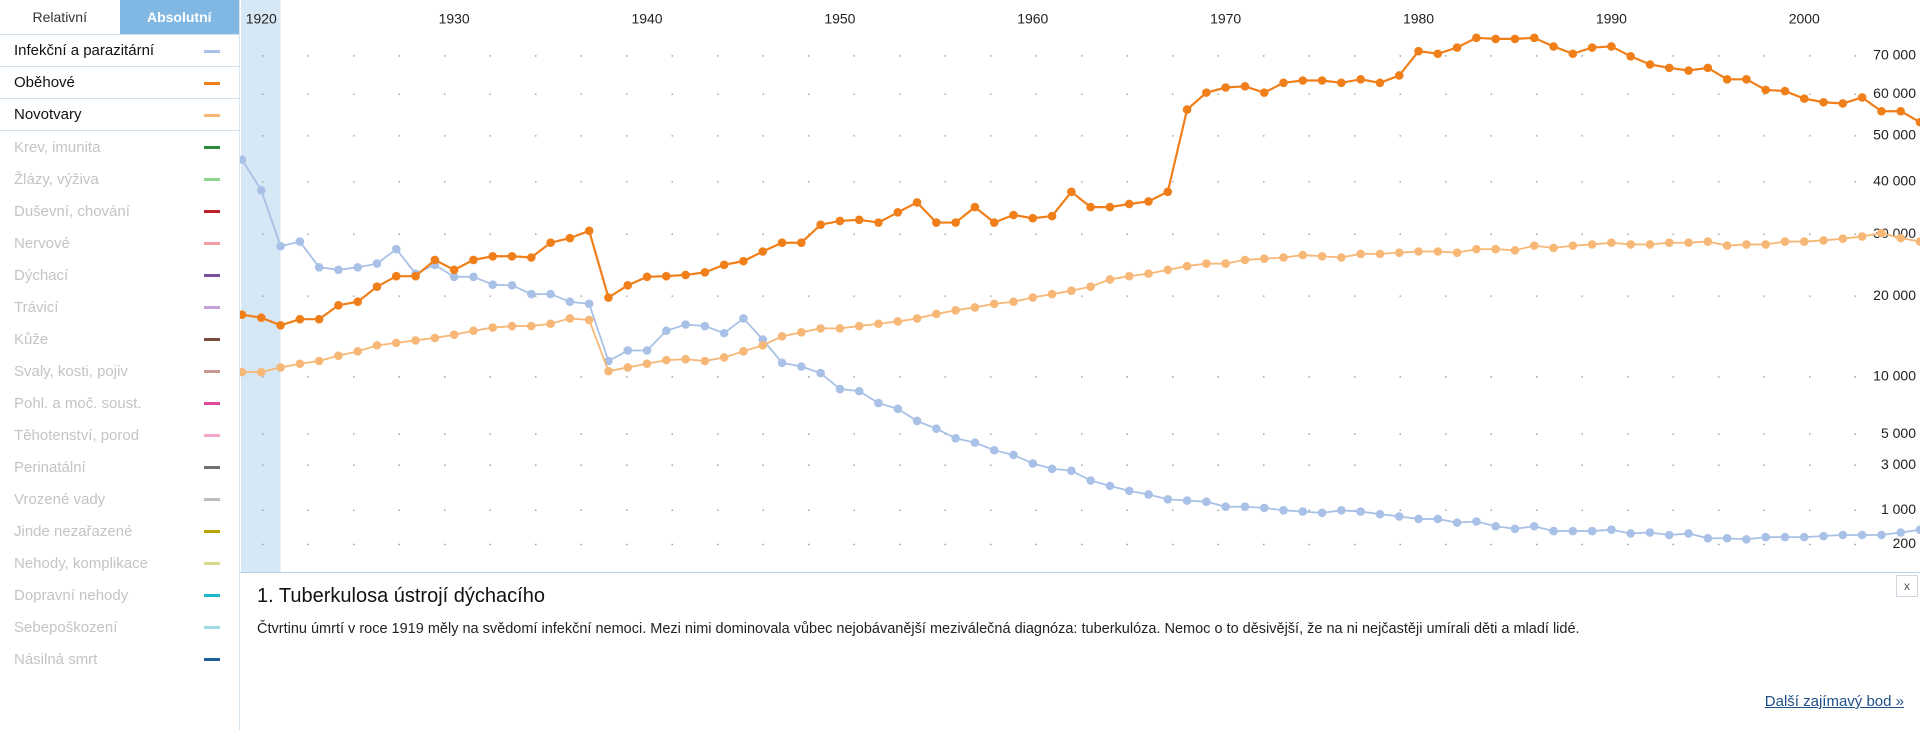 This screenshot has height=730, width=1920. I want to click on toggle: Relativní Absolutní, so click(119, 17).